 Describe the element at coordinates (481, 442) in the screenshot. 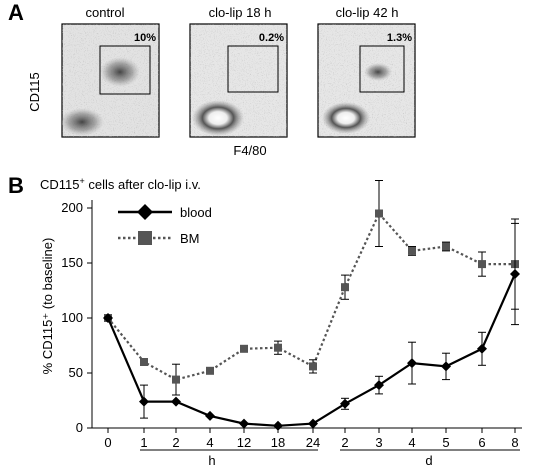

I see `x-tick-label: 6` at that location.